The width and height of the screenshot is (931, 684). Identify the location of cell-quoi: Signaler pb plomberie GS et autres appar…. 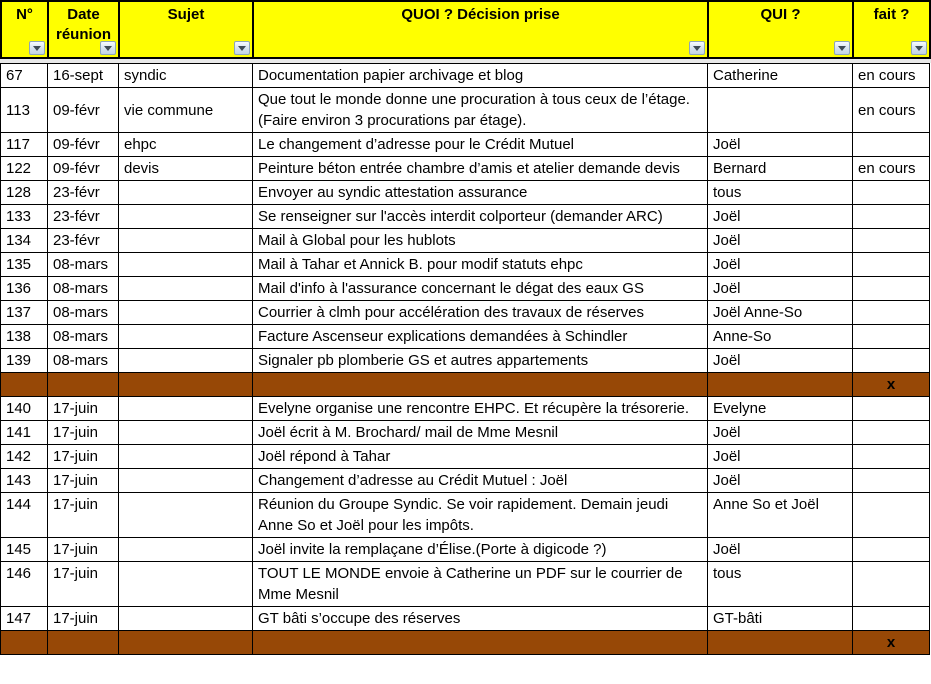
(480, 360).